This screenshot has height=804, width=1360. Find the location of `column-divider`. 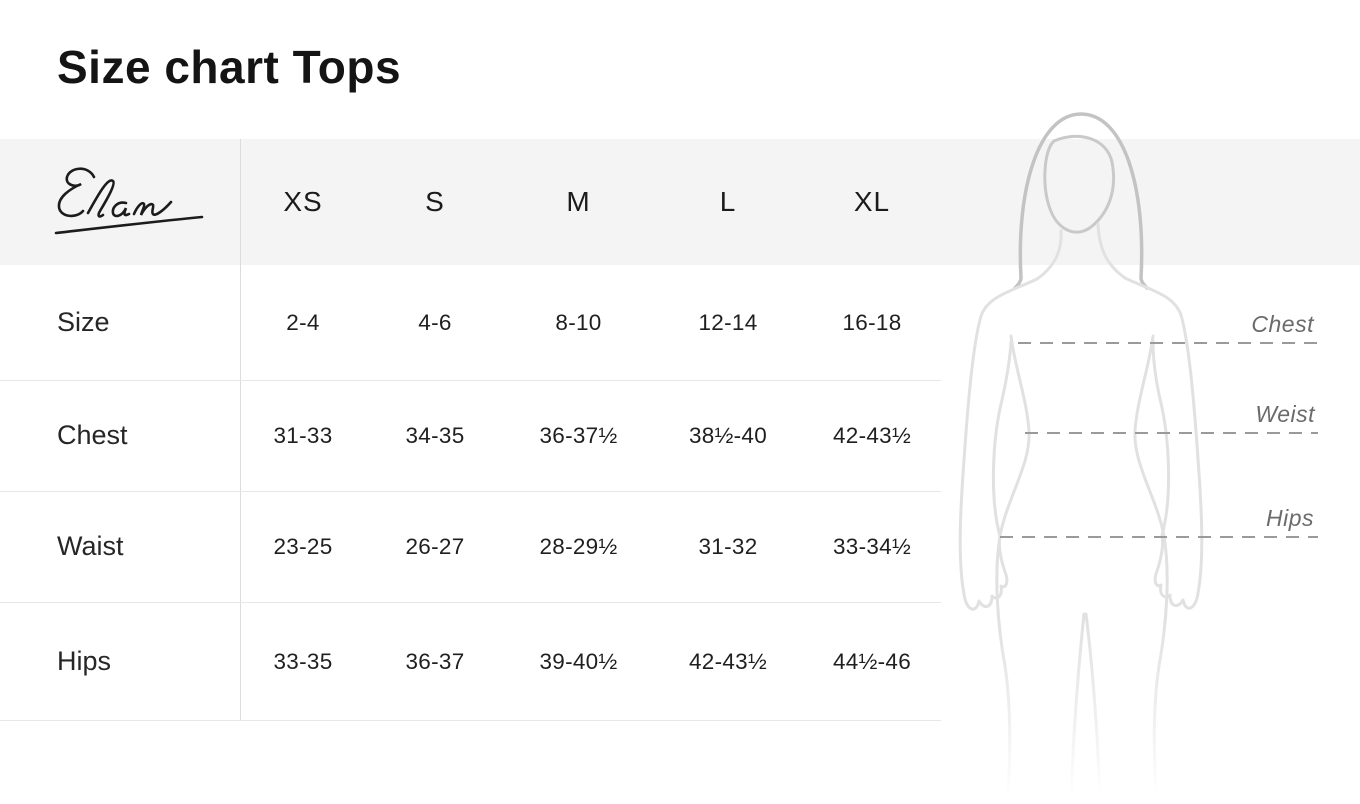

column-divider is located at coordinates (240, 430).